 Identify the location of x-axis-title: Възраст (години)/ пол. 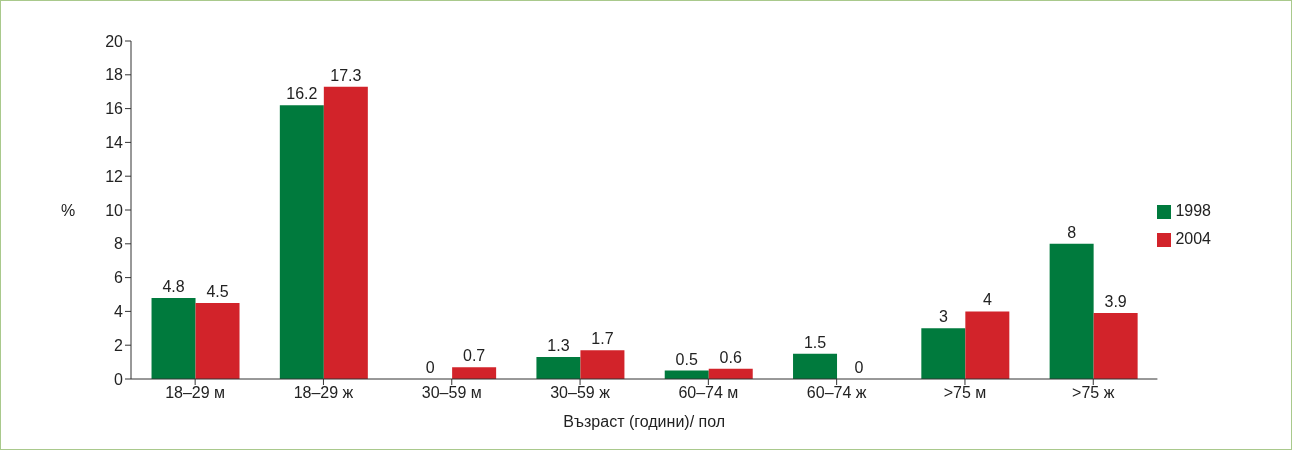
(644, 421).